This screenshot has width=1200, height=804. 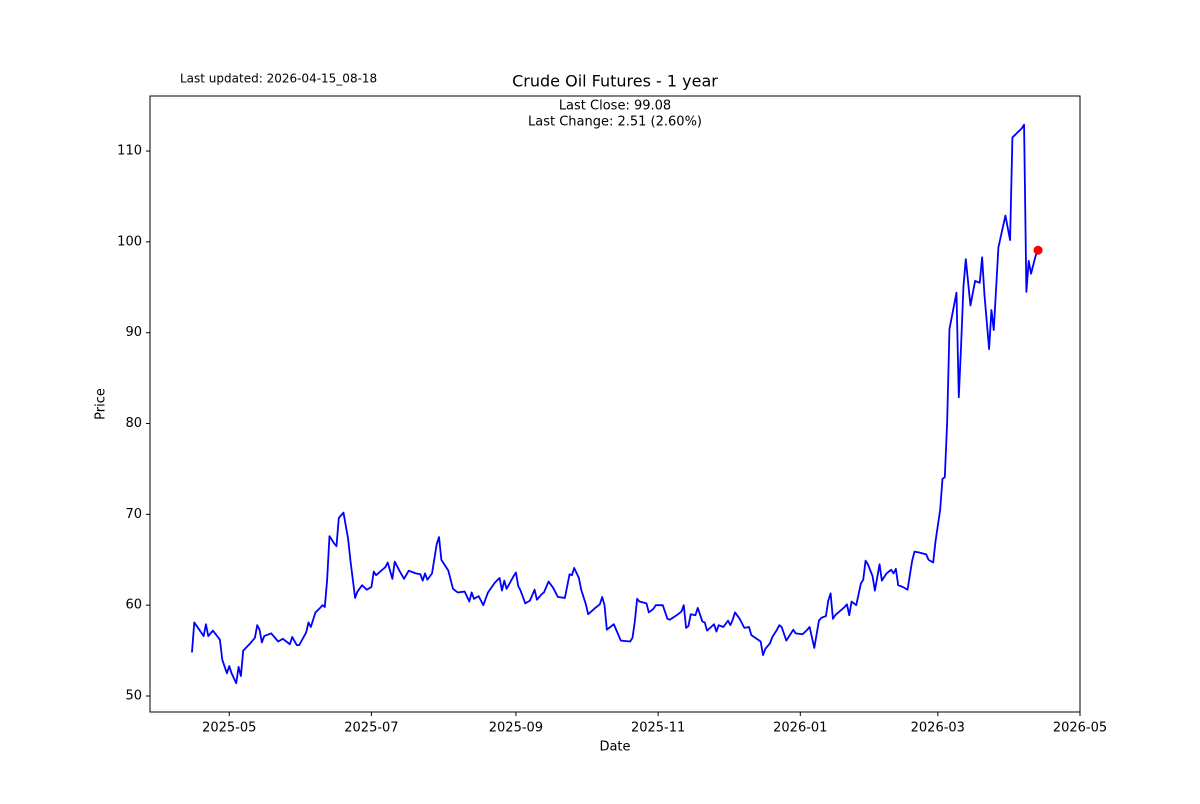 I want to click on y-tick-label: 110, so click(x=129, y=151).